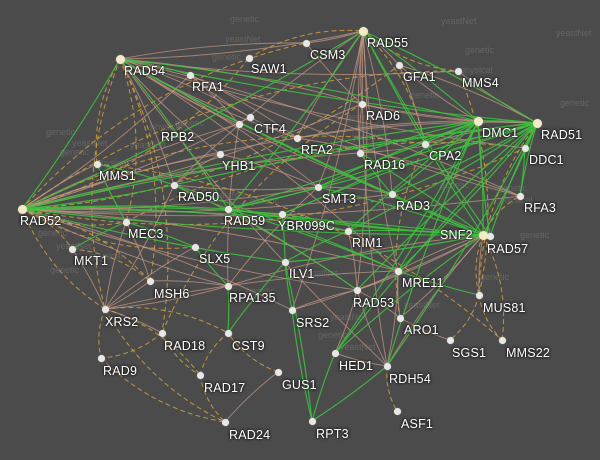 This screenshot has width=600, height=460. I want to click on graph-node-rfa2, so click(297, 138).